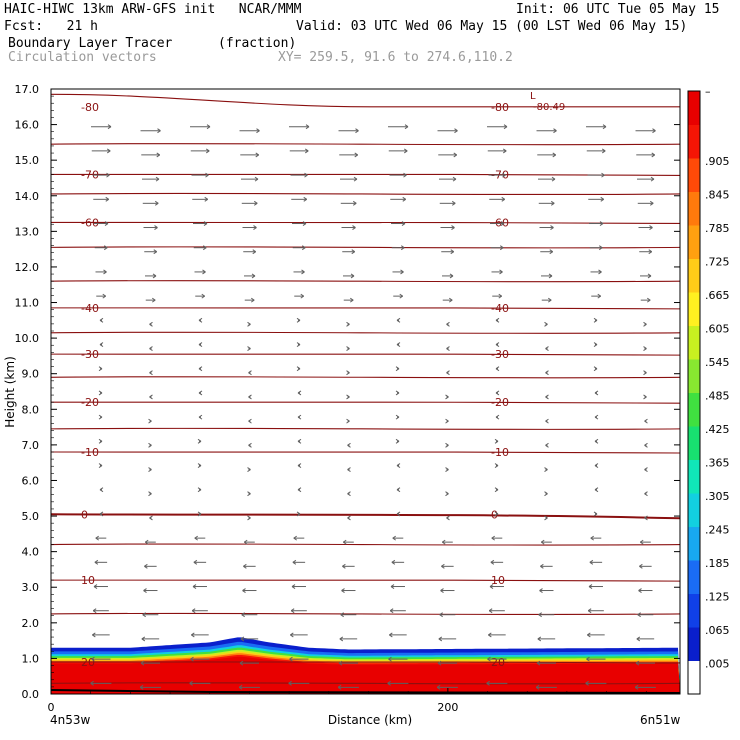 This screenshot has width=740, height=740. Describe the element at coordinates (717, 262) in the screenshot. I see `colorbar-label: .725` at that location.